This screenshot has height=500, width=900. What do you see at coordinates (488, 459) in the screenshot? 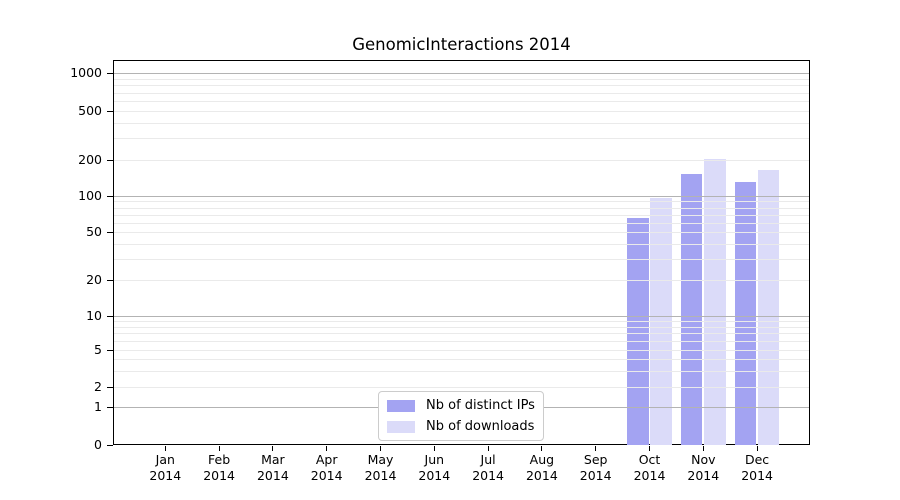
I see `x-tick-month: Jul` at bounding box center [488, 459].